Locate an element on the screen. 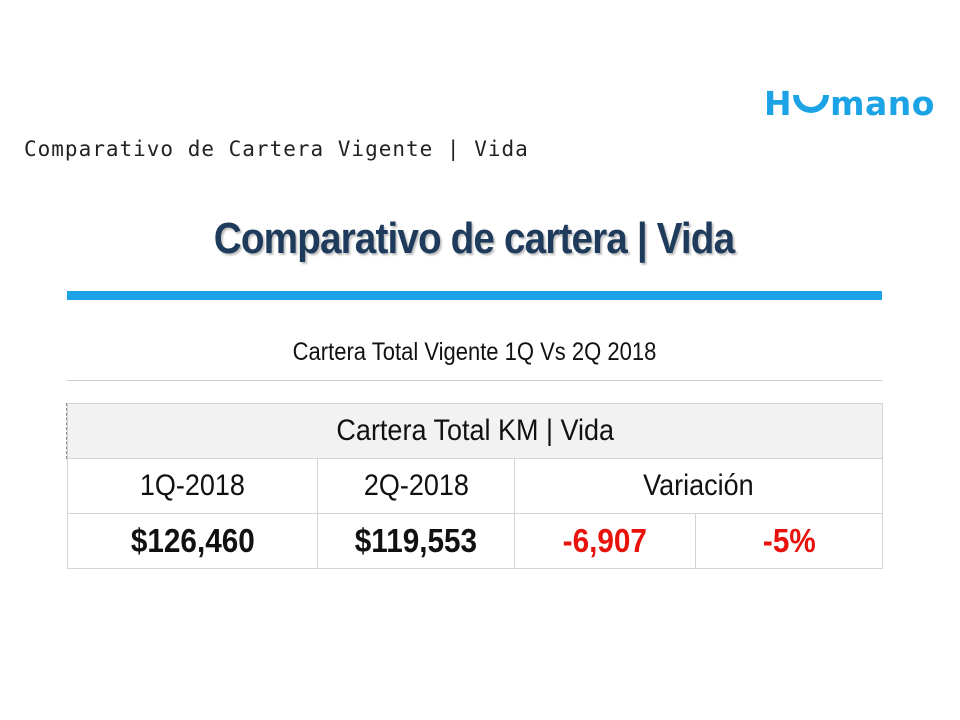  value-text: $119,553 is located at coordinates (416, 540).